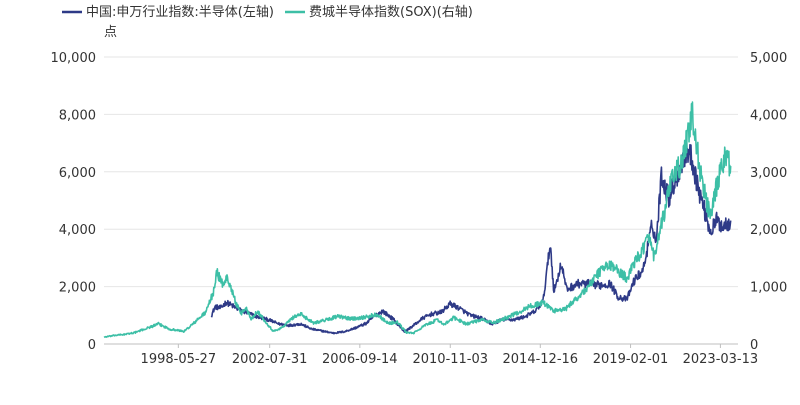  Describe the element at coordinates (74, 202) in the screenshot. I see `left-axis-ticks: 0 2,000 4,000 6,000 8,000 10,000` at that location.